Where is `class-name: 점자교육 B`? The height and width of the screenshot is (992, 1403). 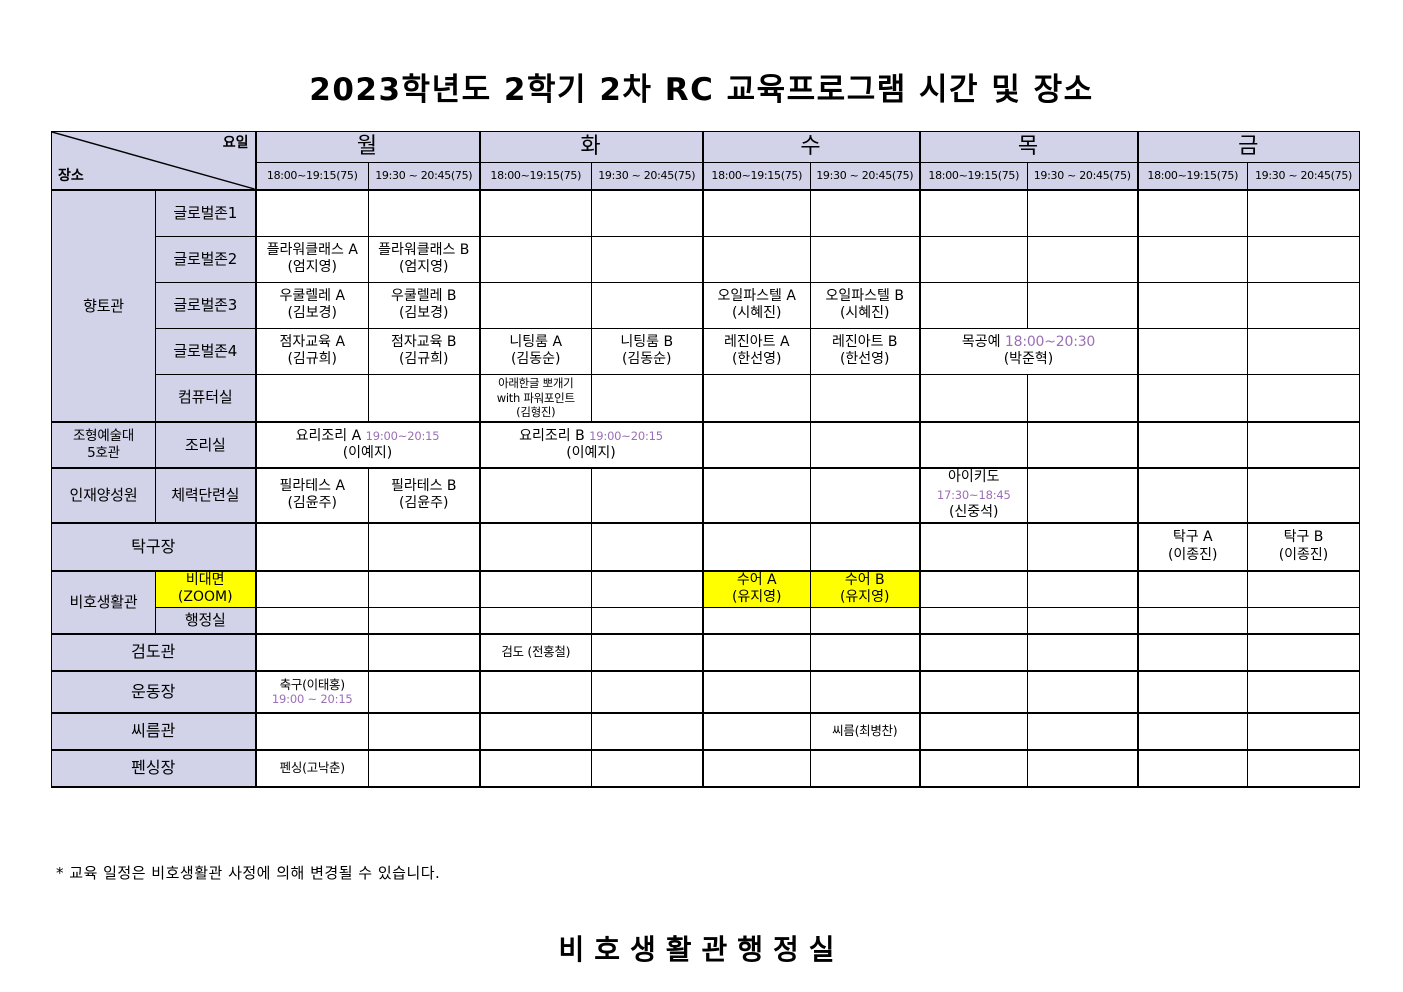 class-name: 점자교육 B is located at coordinates (423, 341).